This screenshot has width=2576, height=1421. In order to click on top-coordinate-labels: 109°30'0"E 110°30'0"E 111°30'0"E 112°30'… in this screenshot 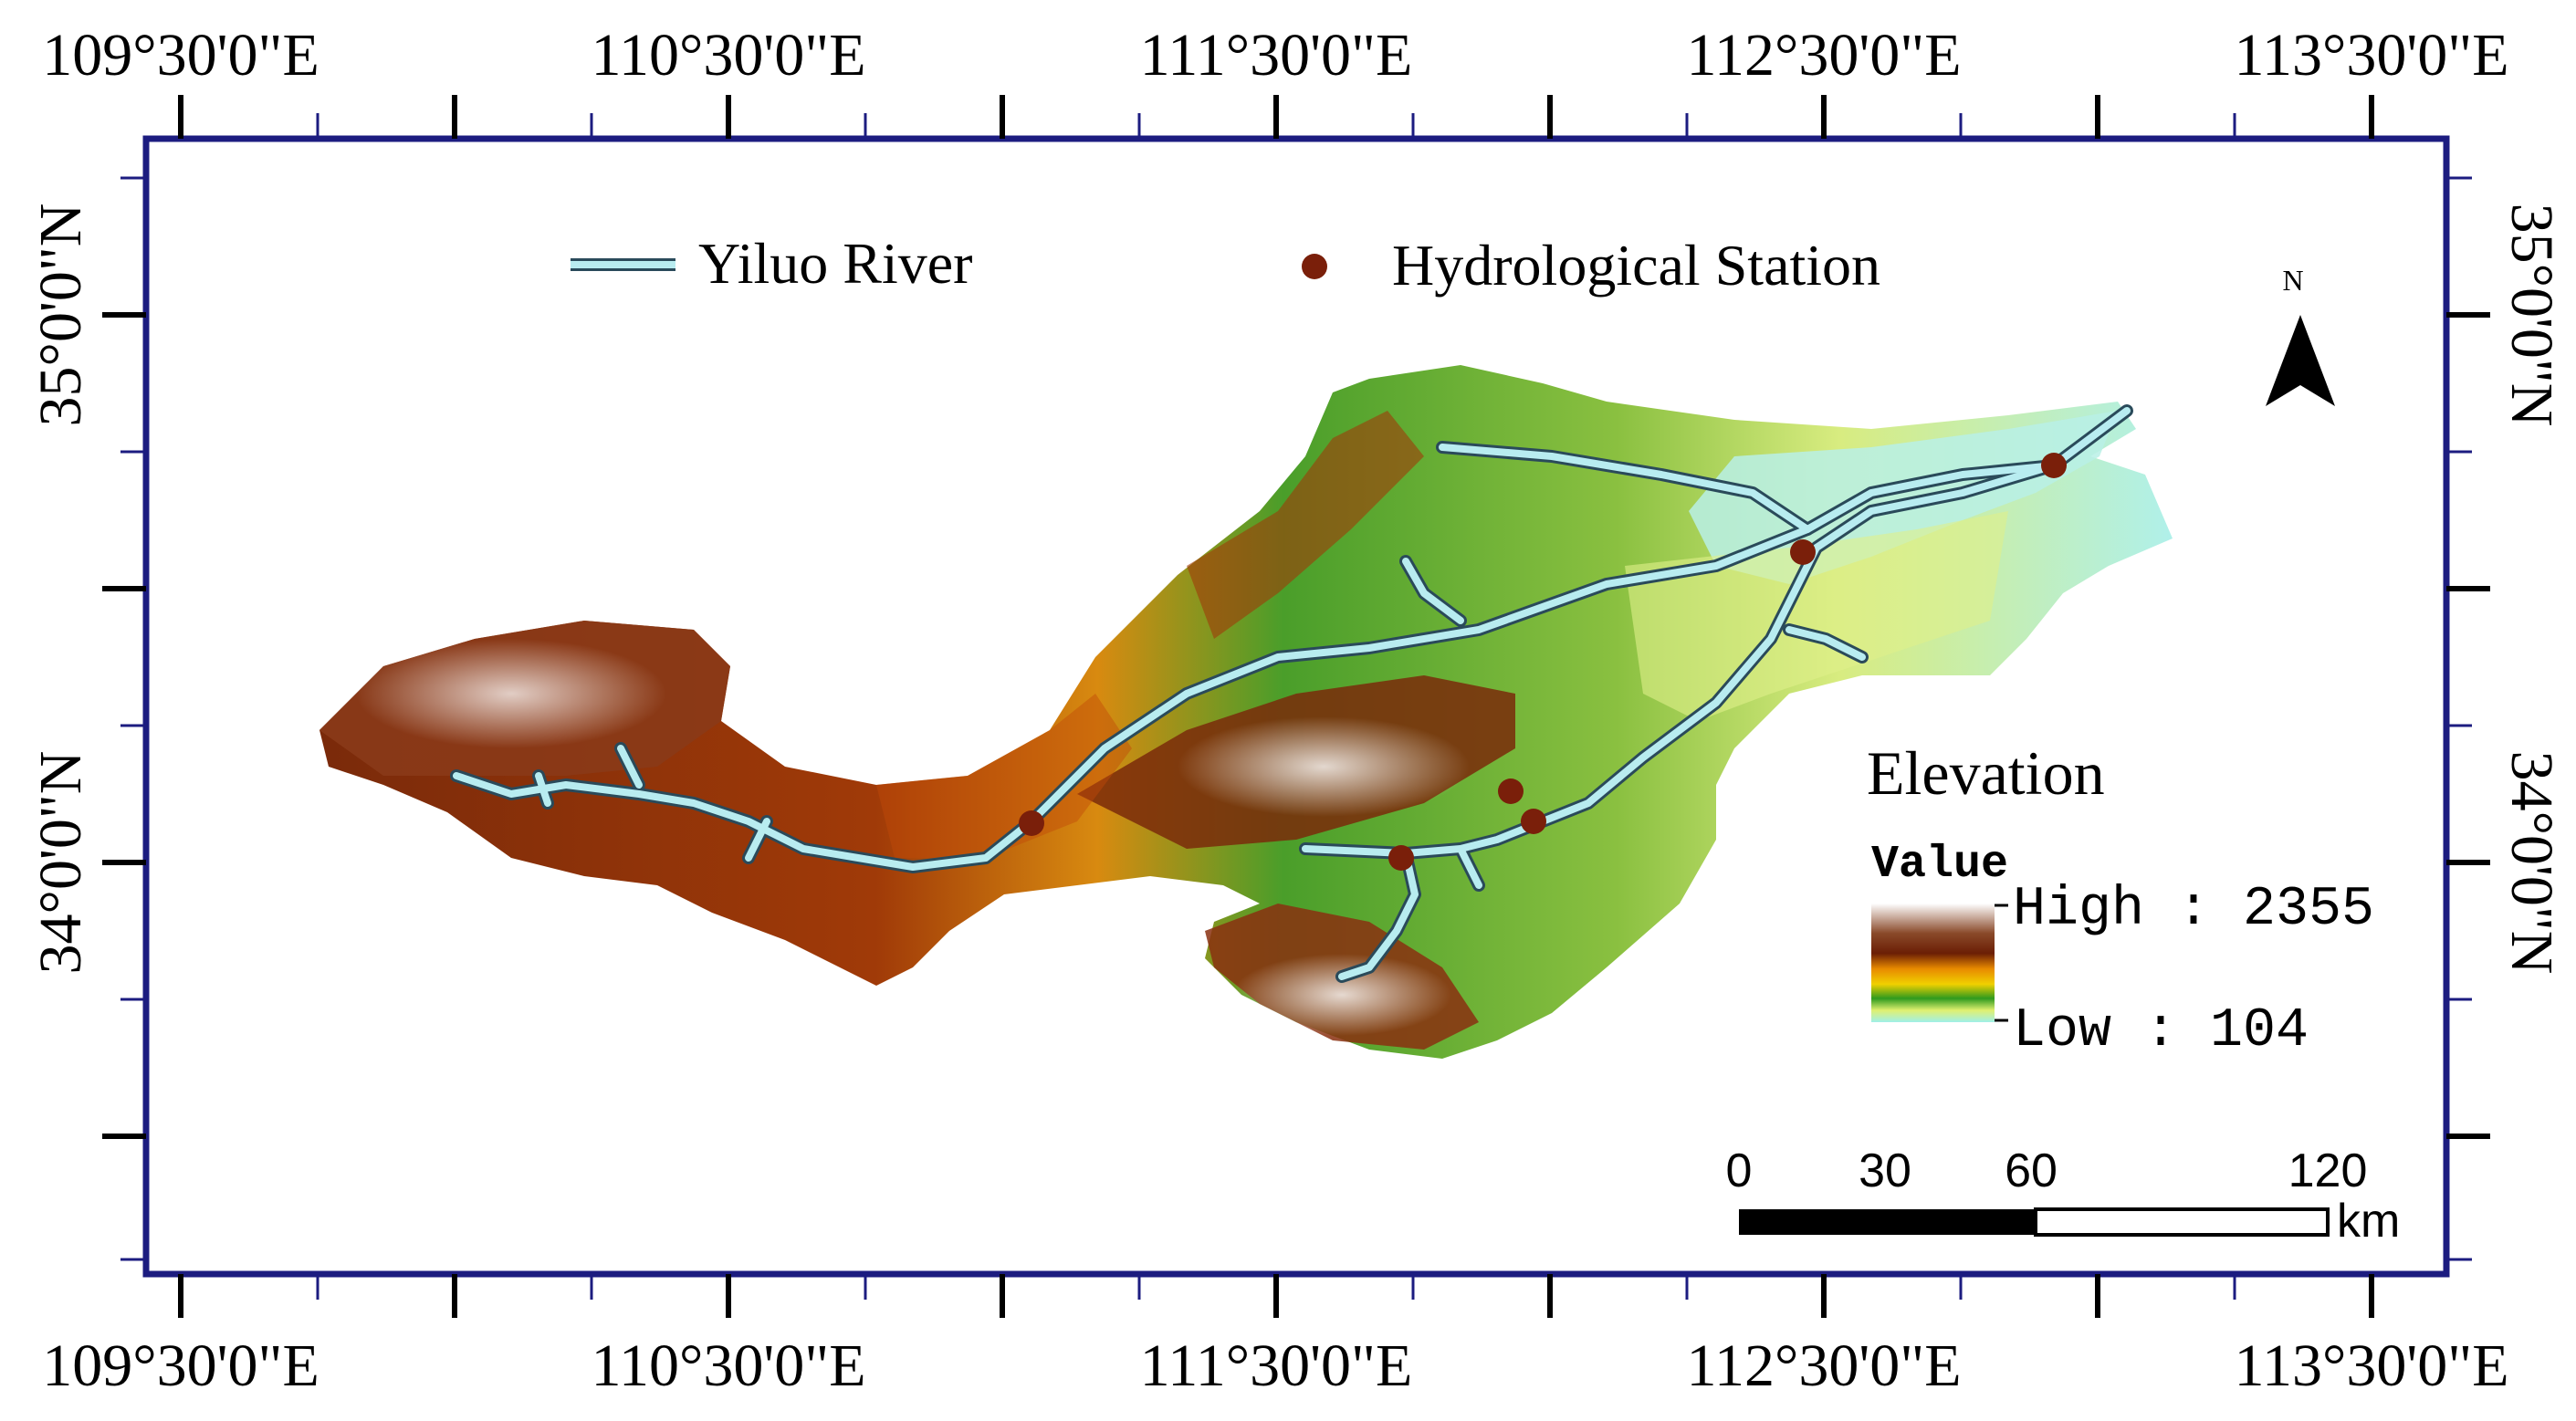, I will do `click(1275, 55)`.